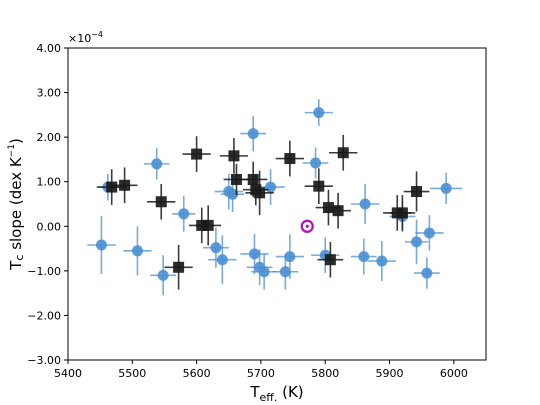  Describe the element at coordinates (325, 373) in the screenshot. I see `x-tick-label: 5800` at that location.